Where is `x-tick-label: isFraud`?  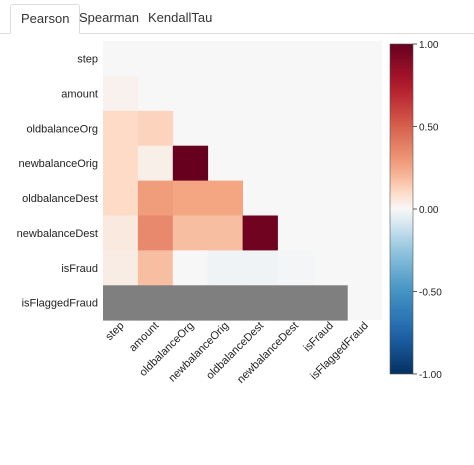
x-tick-label: isFraud is located at coordinates (318, 337).